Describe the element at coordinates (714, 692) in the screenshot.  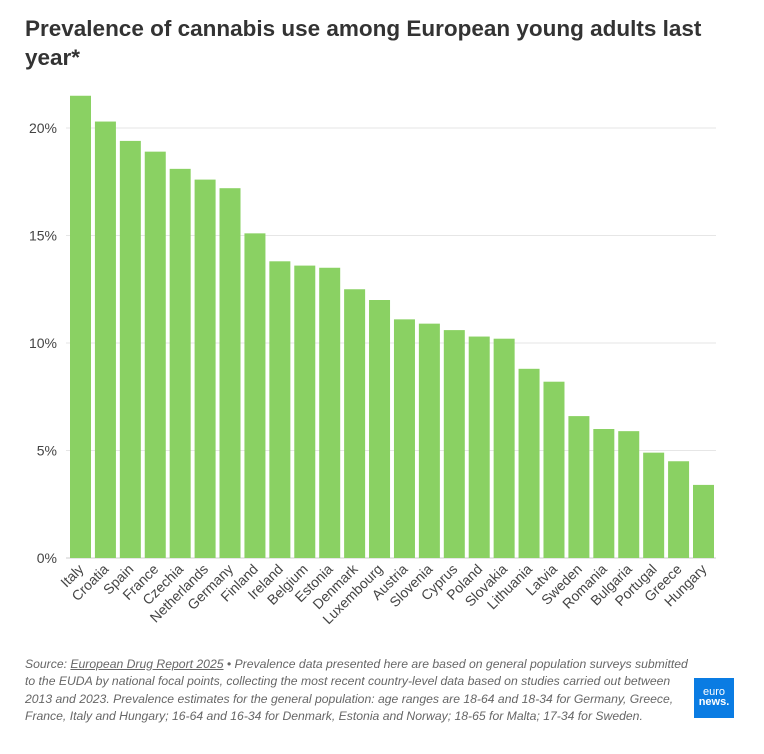
I see `logo-line1: euro` at that location.